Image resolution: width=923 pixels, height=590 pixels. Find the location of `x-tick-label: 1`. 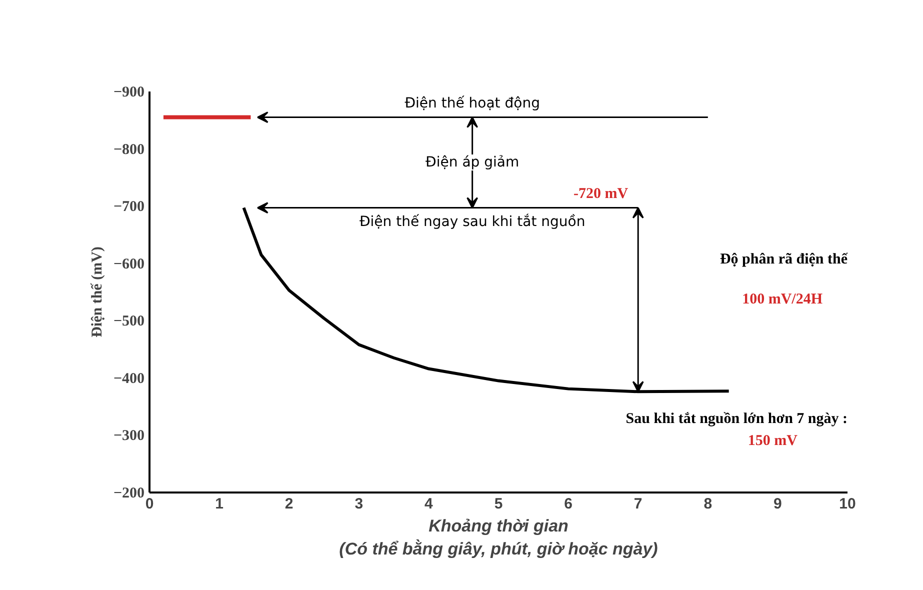

x-tick-label: 1 is located at coordinates (219, 504).